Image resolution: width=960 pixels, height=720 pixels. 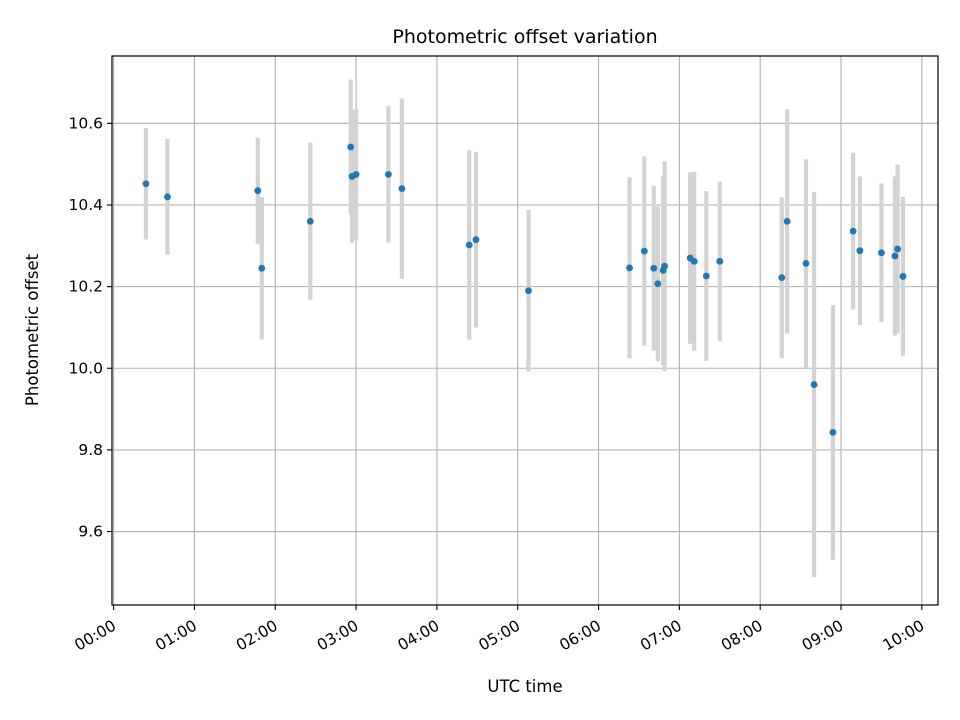 I want to click on y-tick-label: 9.6, so click(x=90, y=532).